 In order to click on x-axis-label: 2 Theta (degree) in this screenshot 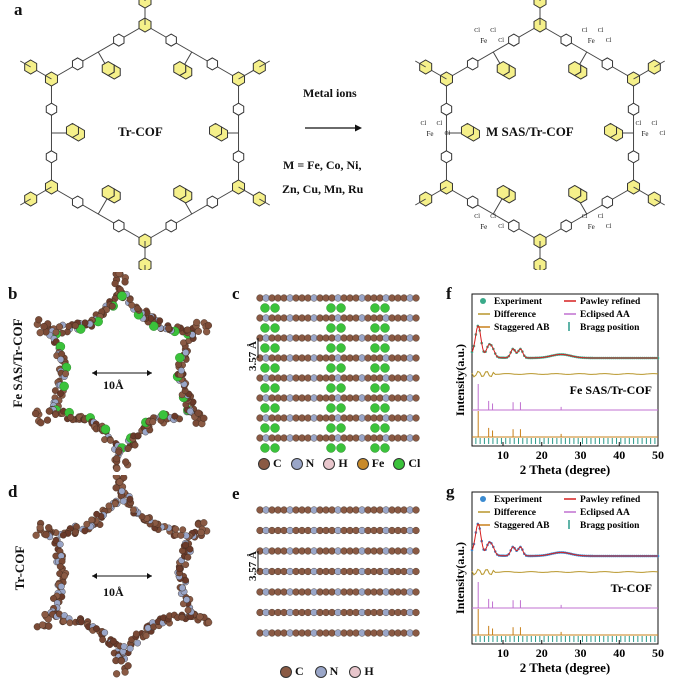, I will do `click(565, 469)`.